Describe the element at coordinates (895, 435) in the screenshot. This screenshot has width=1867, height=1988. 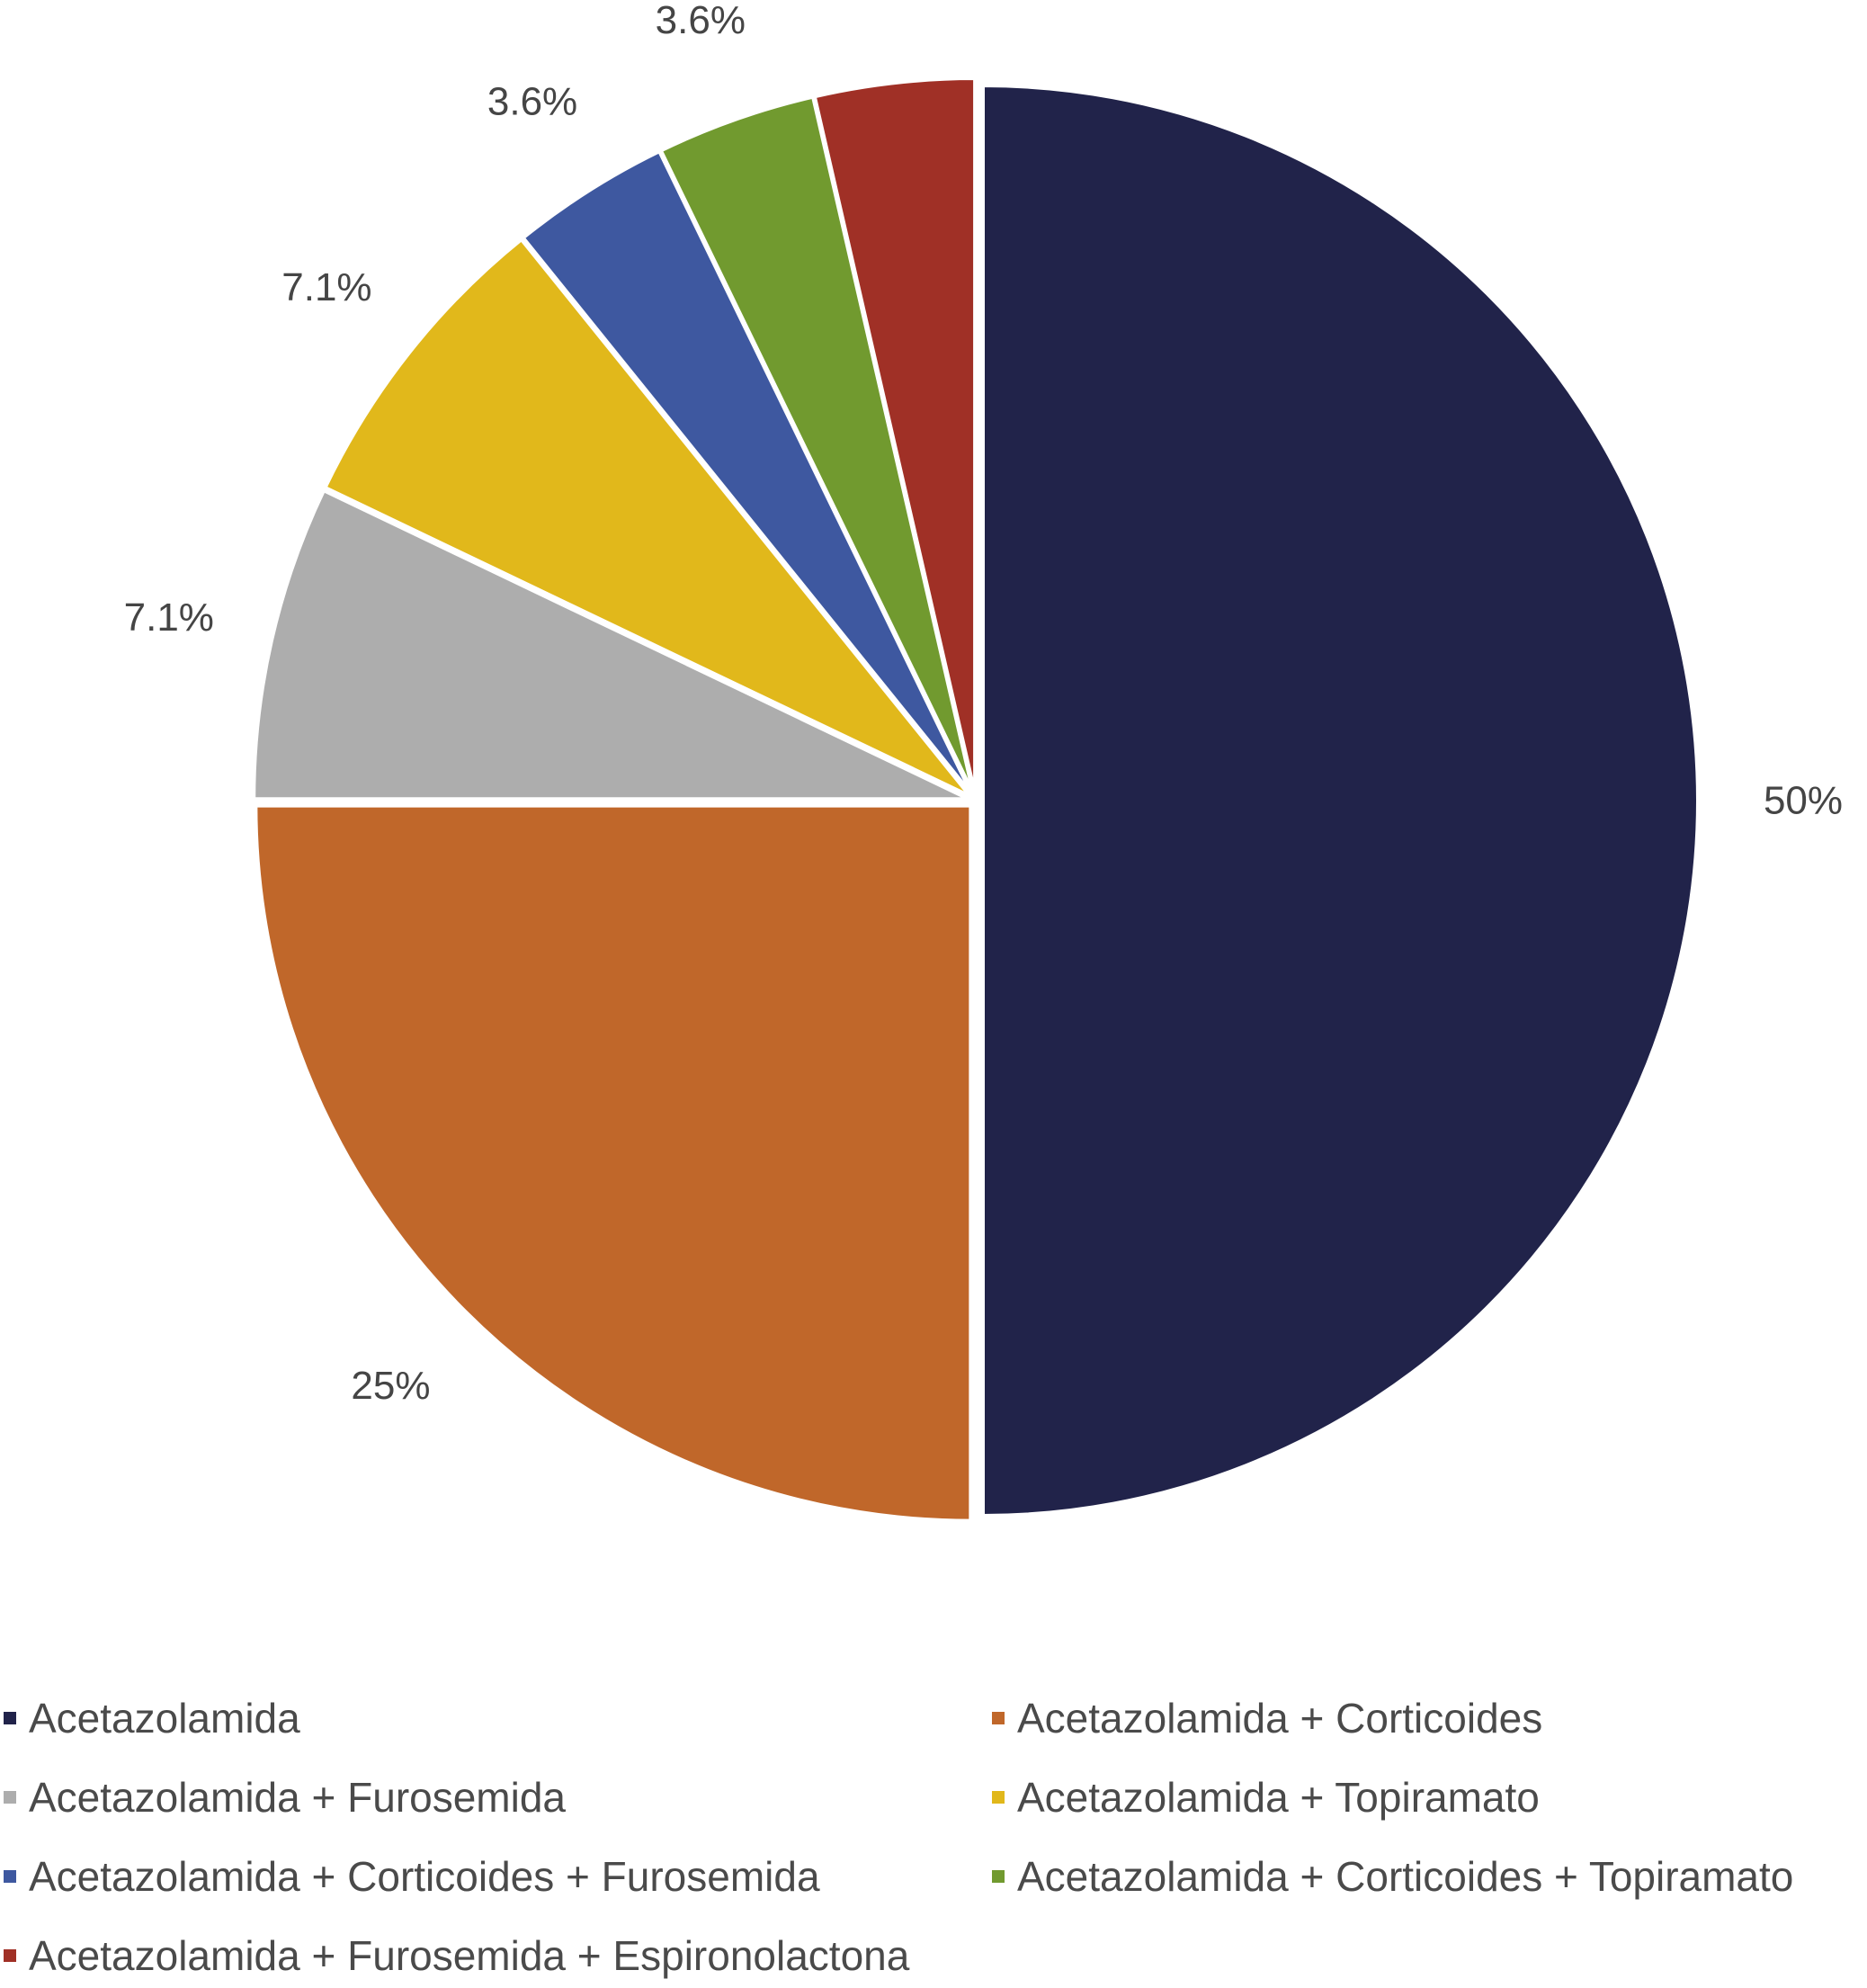
I see `pie-slice-acetazolamida-furosemida-espironolactona` at that location.